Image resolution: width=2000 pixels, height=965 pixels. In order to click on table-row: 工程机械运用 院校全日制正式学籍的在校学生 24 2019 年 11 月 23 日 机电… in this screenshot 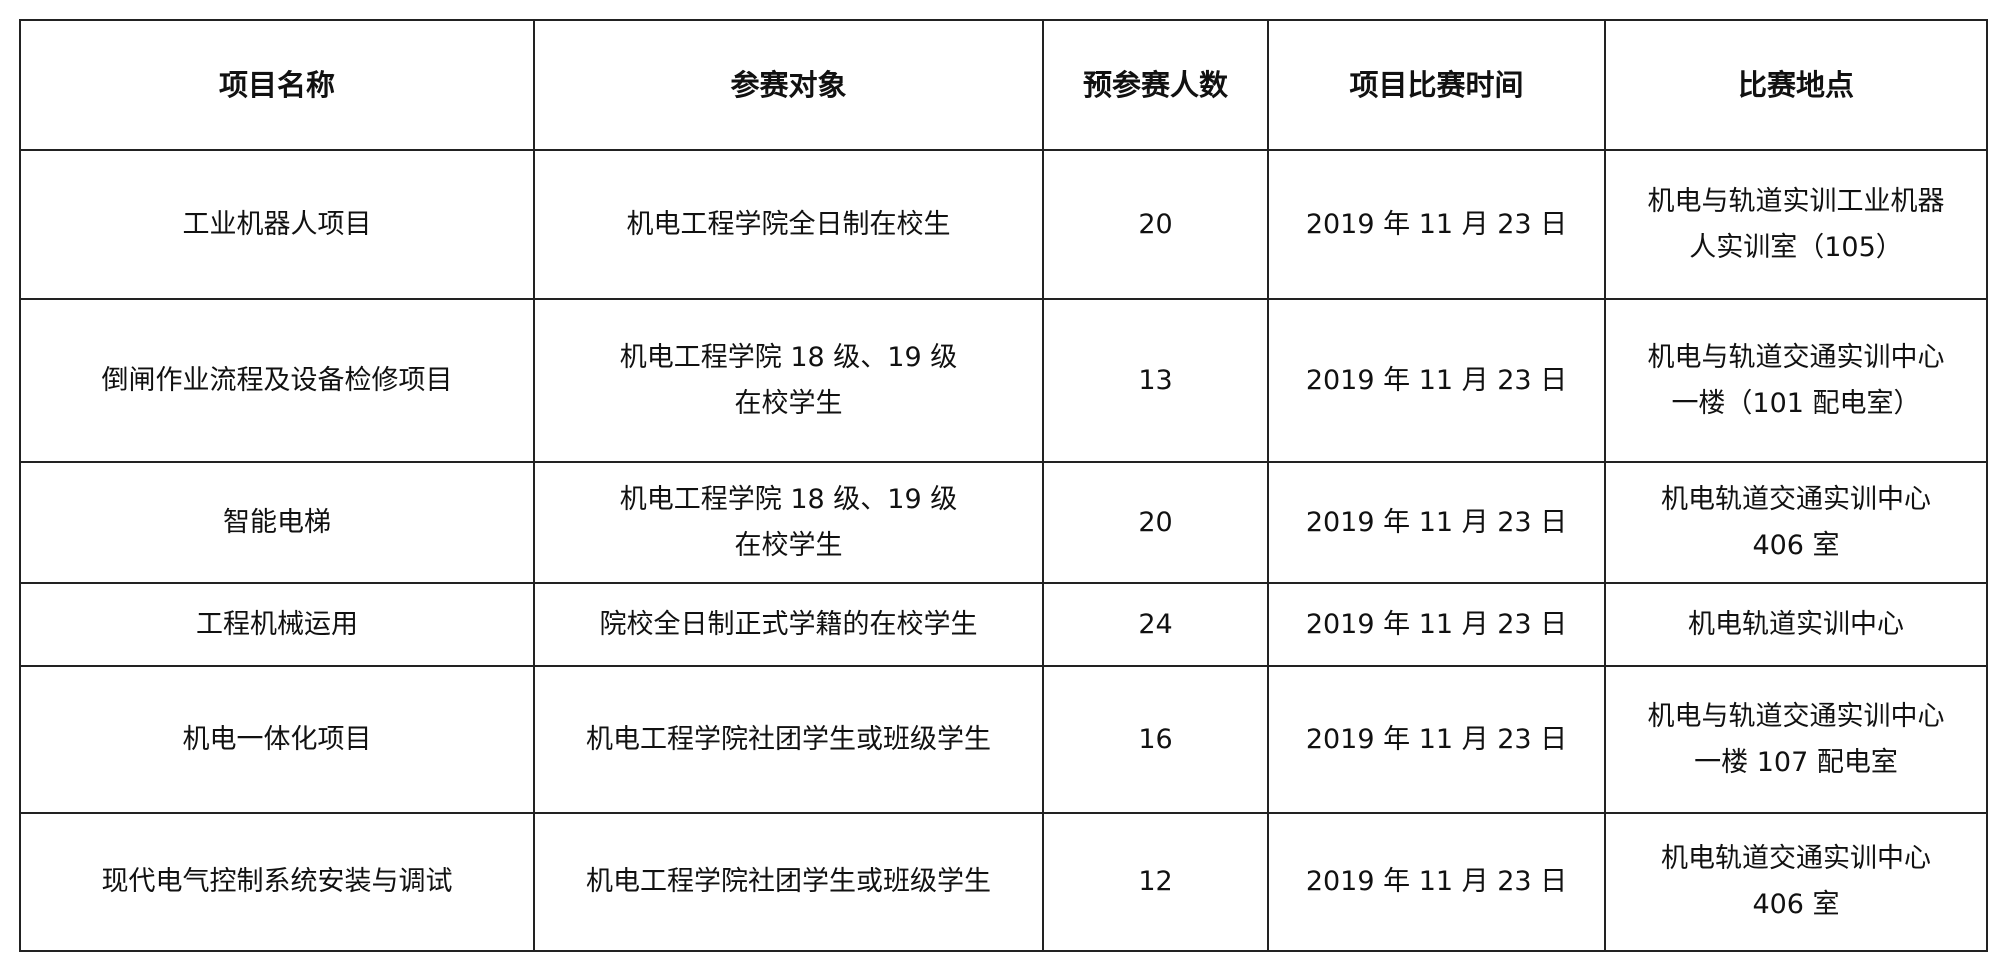, I will do `click(1003, 624)`.